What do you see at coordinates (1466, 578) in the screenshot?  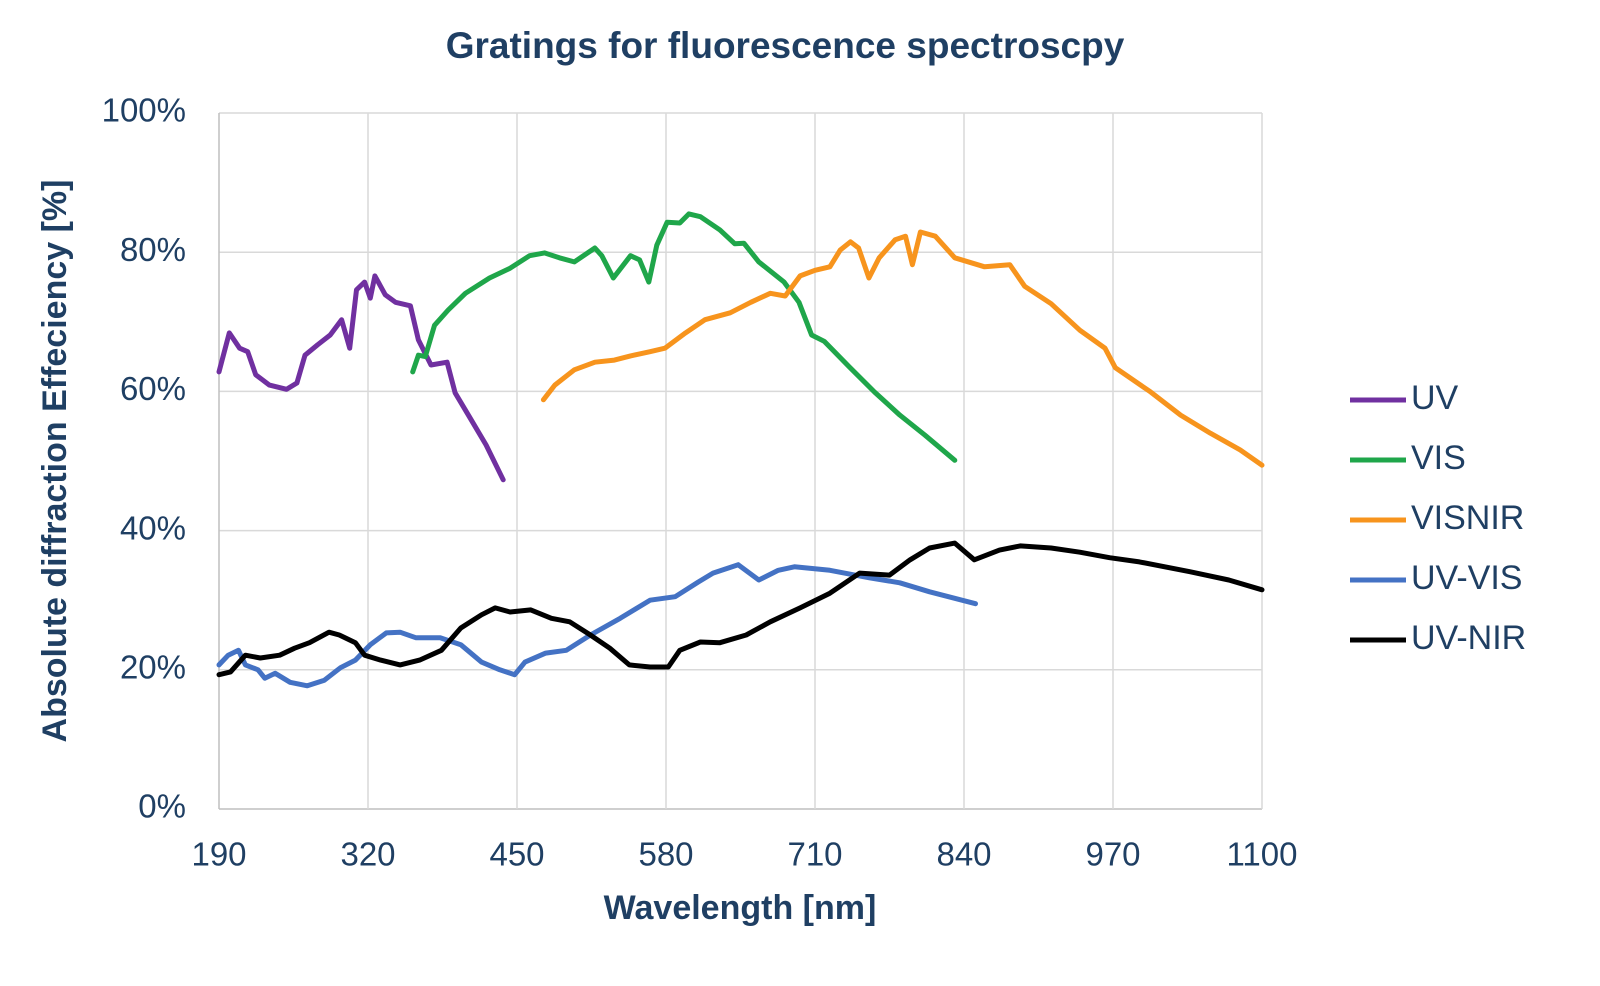 I see `legend-label: UV-VIS` at bounding box center [1466, 578].